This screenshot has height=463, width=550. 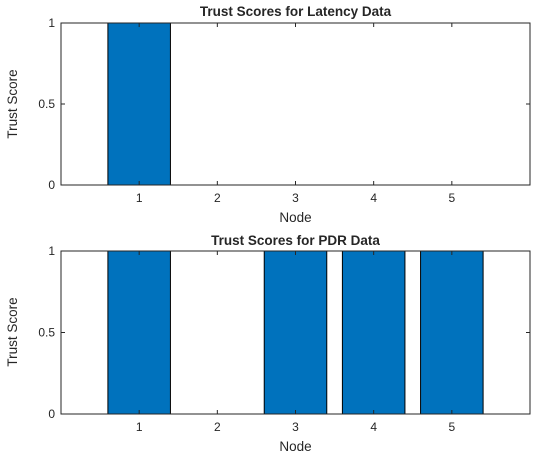 What do you see at coordinates (295, 240) in the screenshot?
I see `chart-title: Trust Scores for PDR Data` at bounding box center [295, 240].